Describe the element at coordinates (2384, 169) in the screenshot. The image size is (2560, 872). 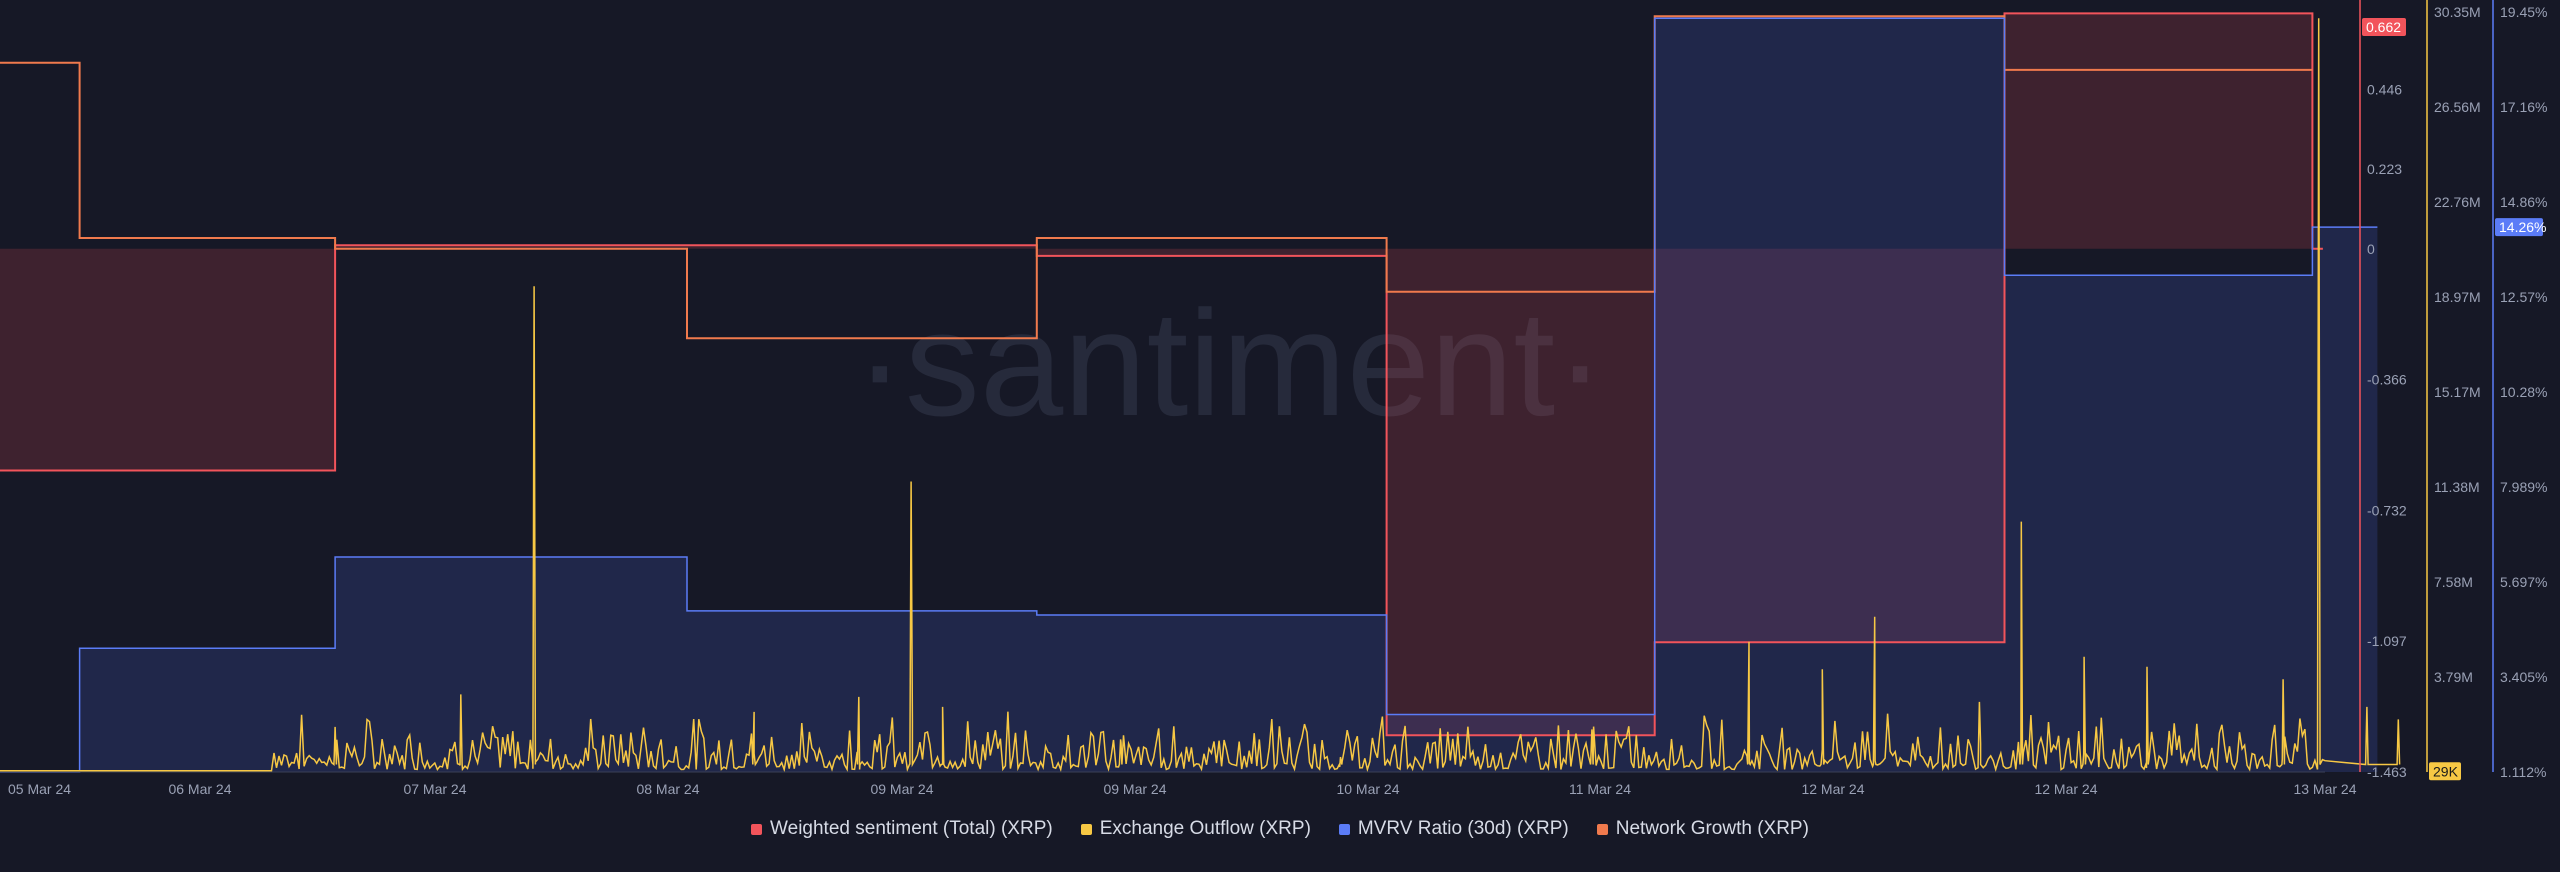
I see `sentiment-tick: 0.223` at that location.